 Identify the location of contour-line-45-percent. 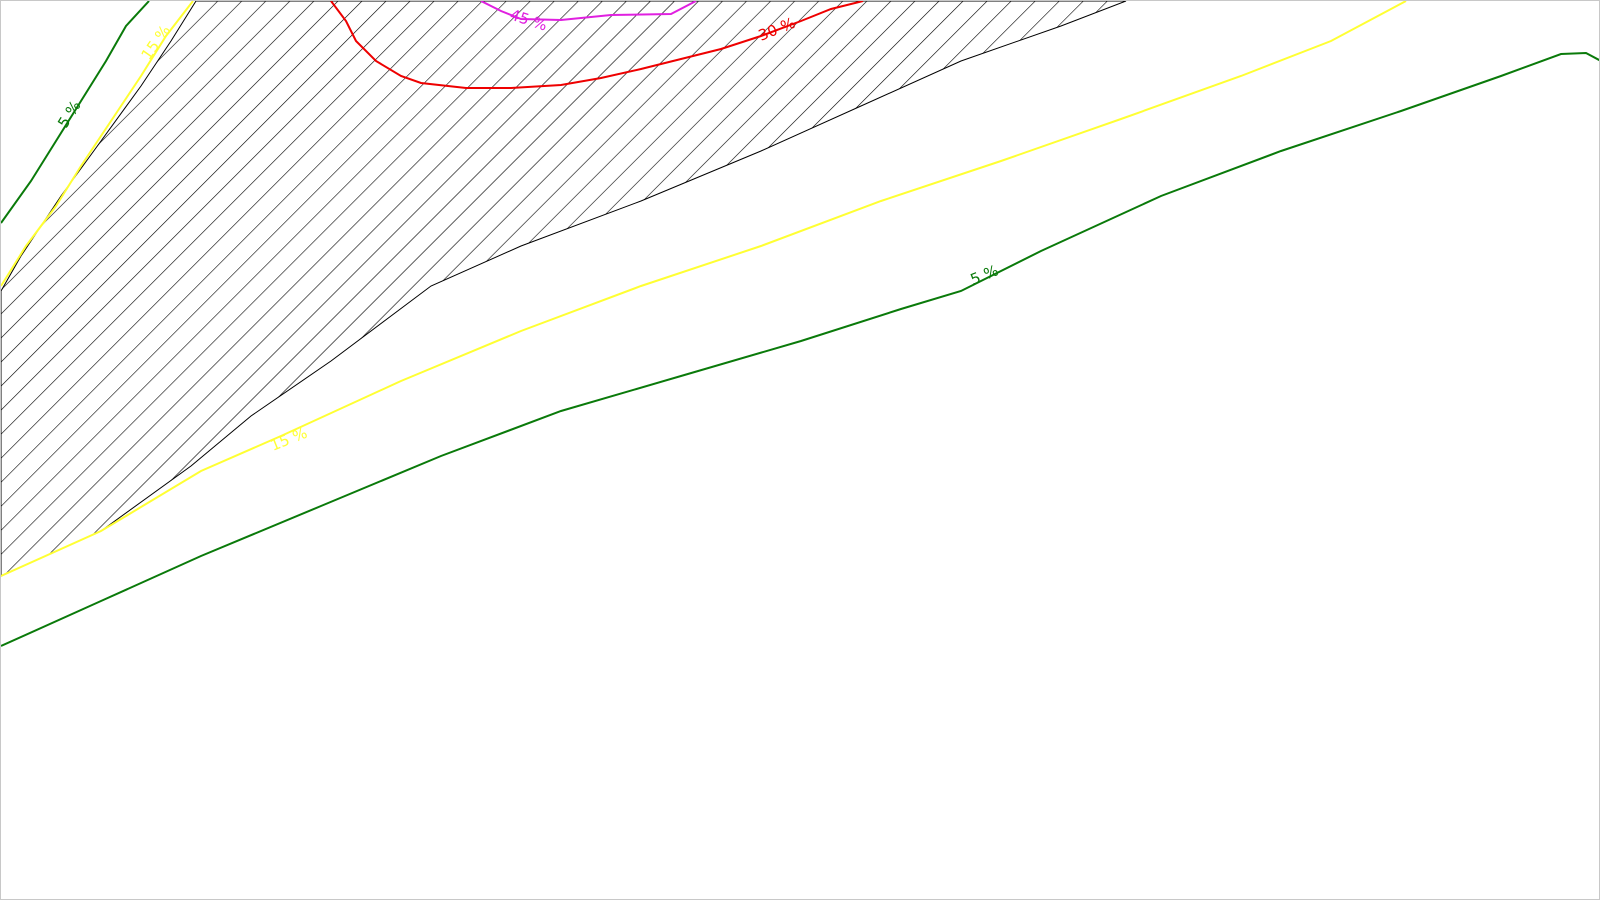
(588, 11).